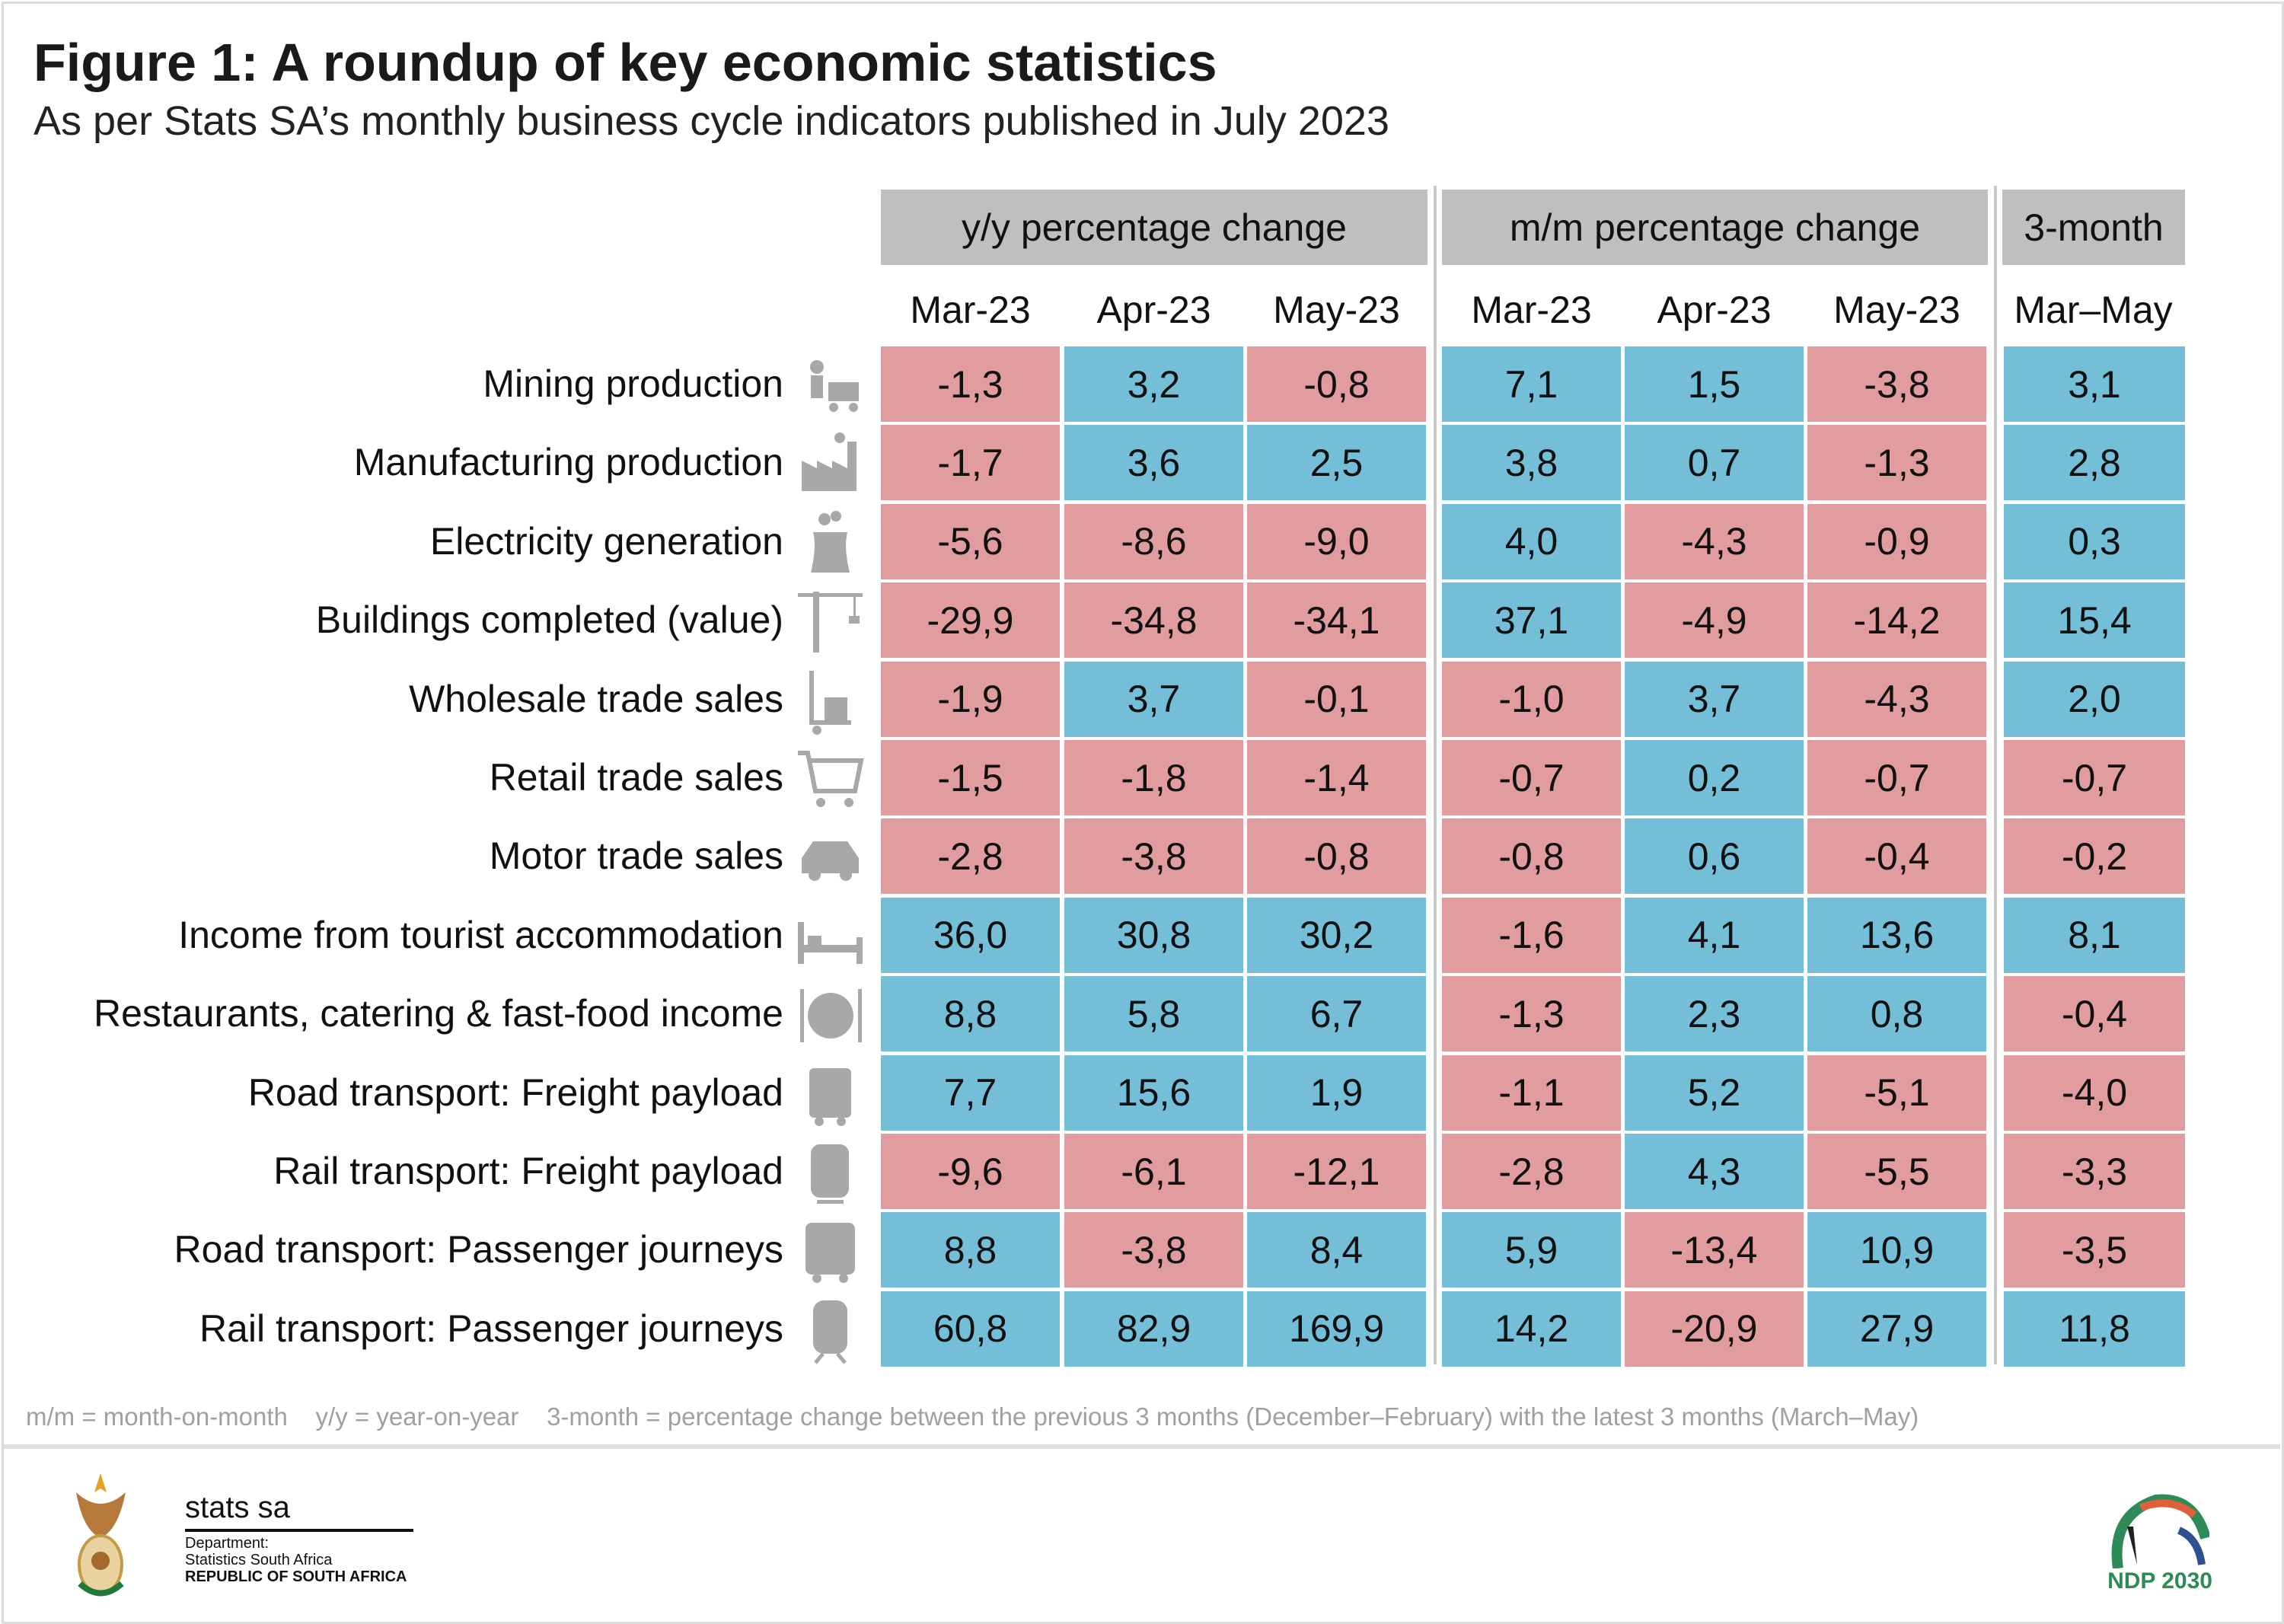  Describe the element at coordinates (1714, 1014) in the screenshot. I see `value-cell: 2,3` at that location.